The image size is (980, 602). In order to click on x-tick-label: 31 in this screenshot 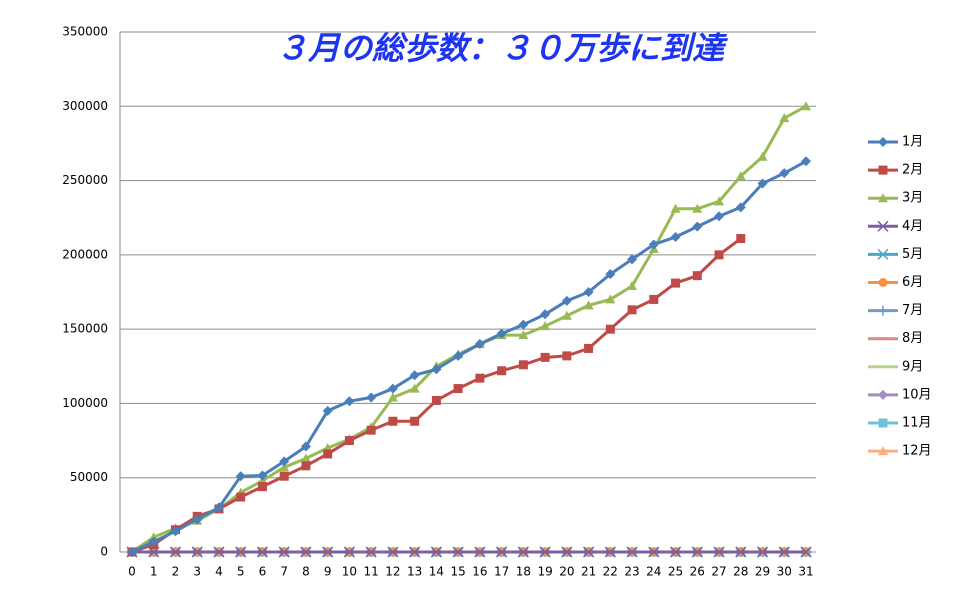, I will do `click(805, 572)`.